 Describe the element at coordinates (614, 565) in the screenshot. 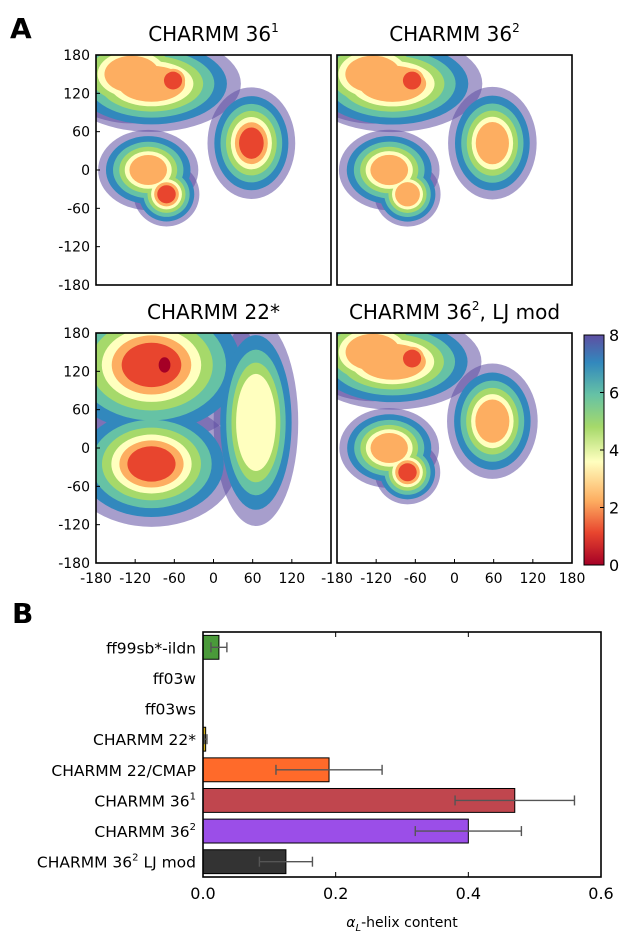

I see `colorbar-tick-label: 0` at that location.